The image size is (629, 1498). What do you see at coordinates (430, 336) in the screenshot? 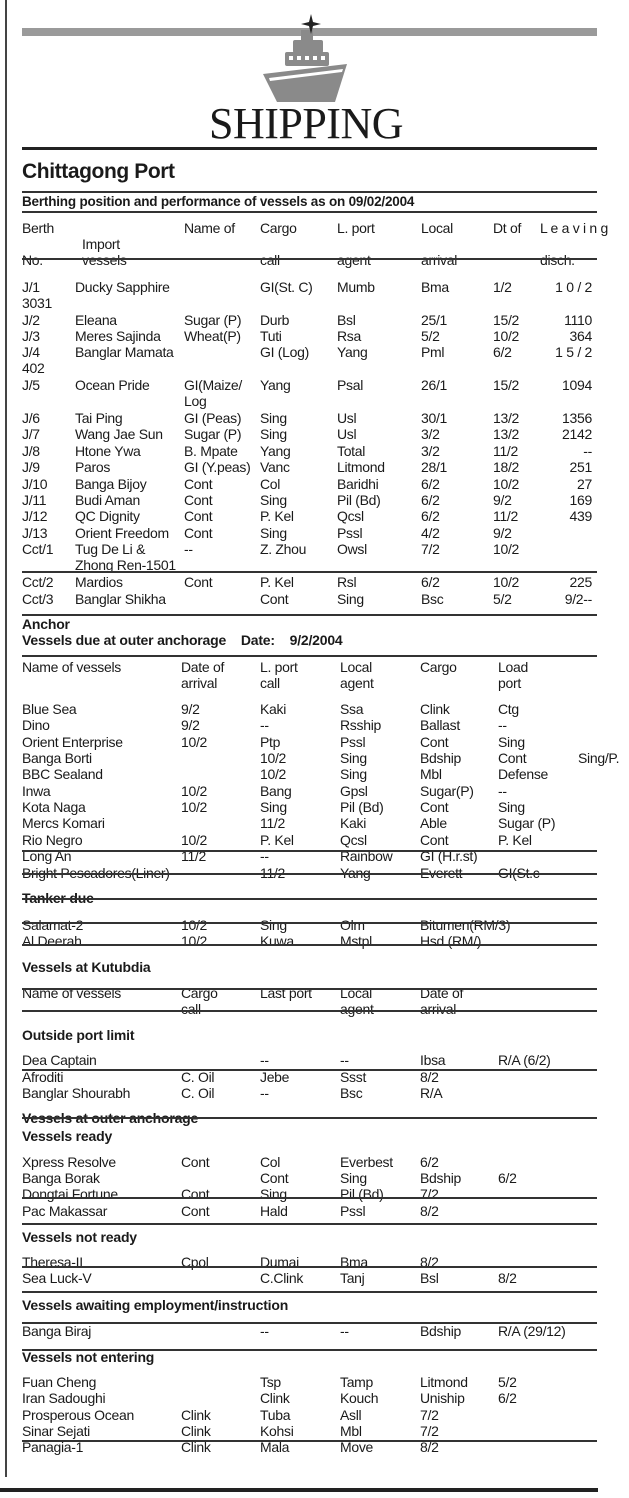
I see `berth-cell: 5/2` at bounding box center [430, 336].